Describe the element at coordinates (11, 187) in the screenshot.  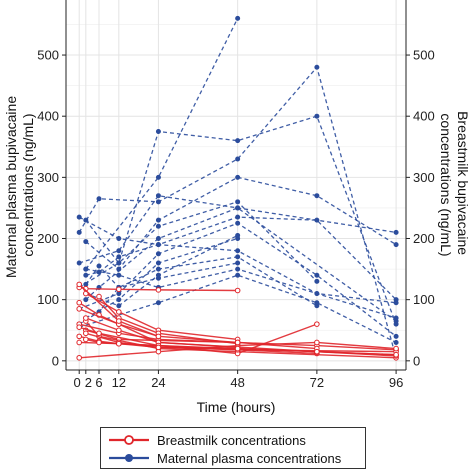
I see `y-axis-title-left-line1: Maternal plasma bupivacaine` at that location.